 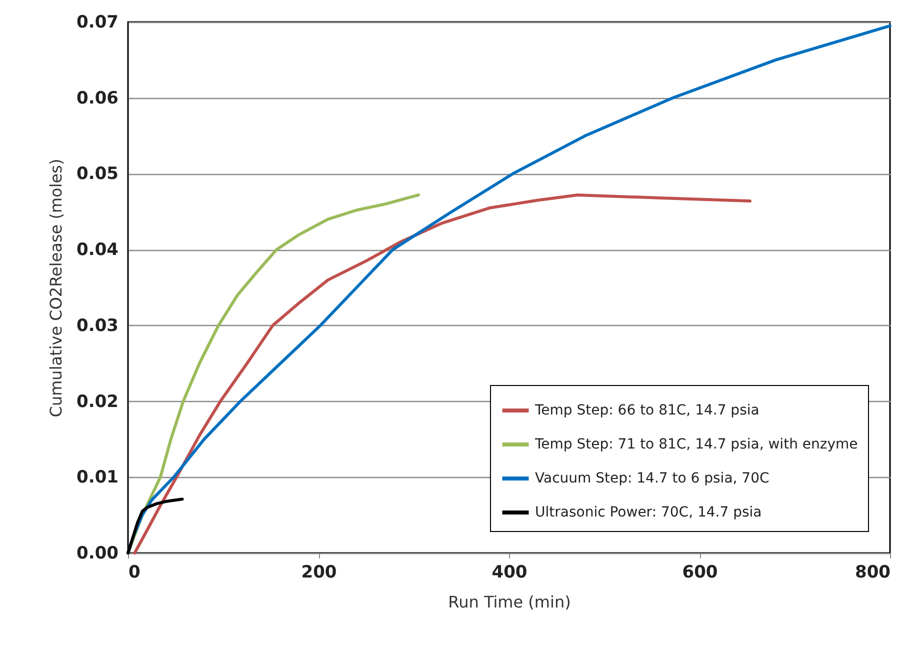 I want to click on x-tick-label: 0, so click(x=134, y=572).